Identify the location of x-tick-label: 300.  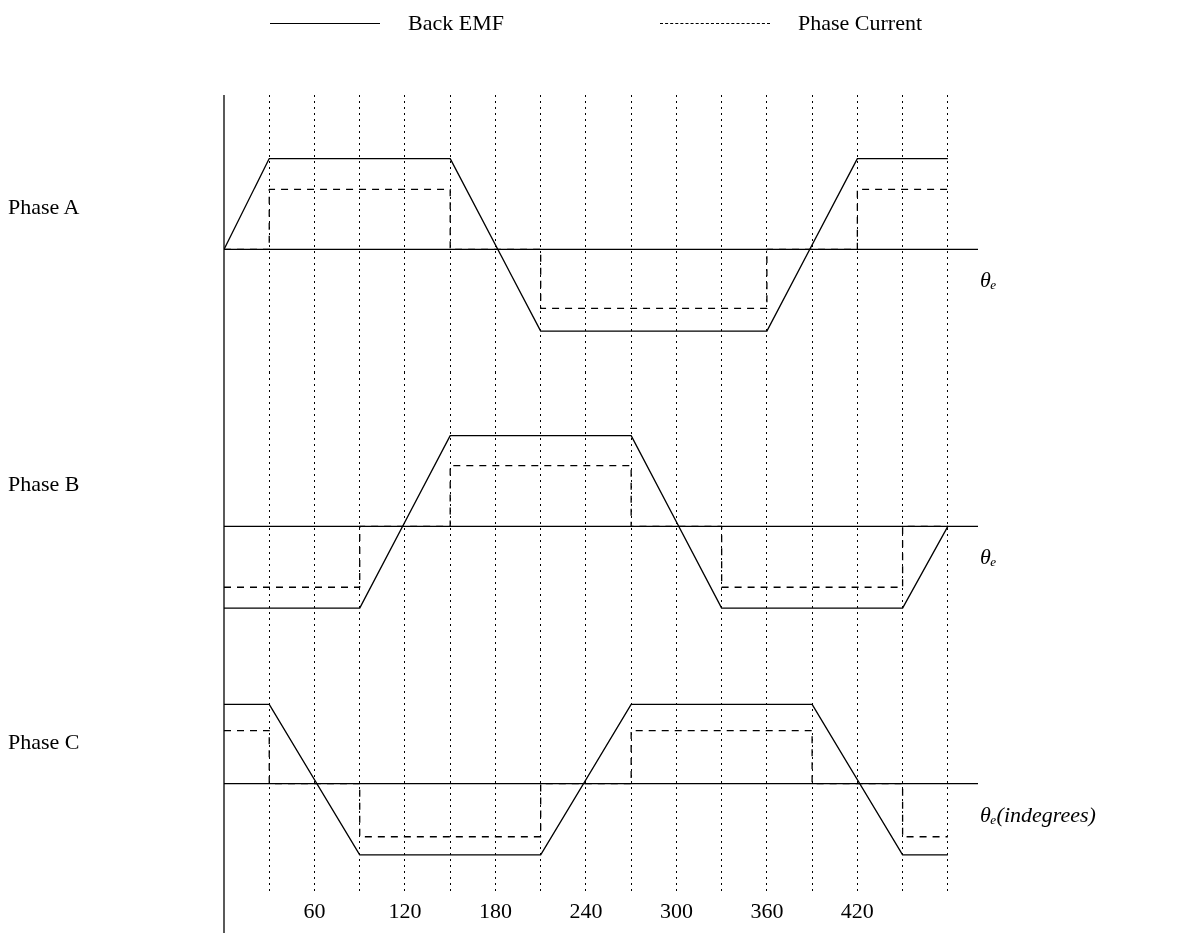
(676, 910).